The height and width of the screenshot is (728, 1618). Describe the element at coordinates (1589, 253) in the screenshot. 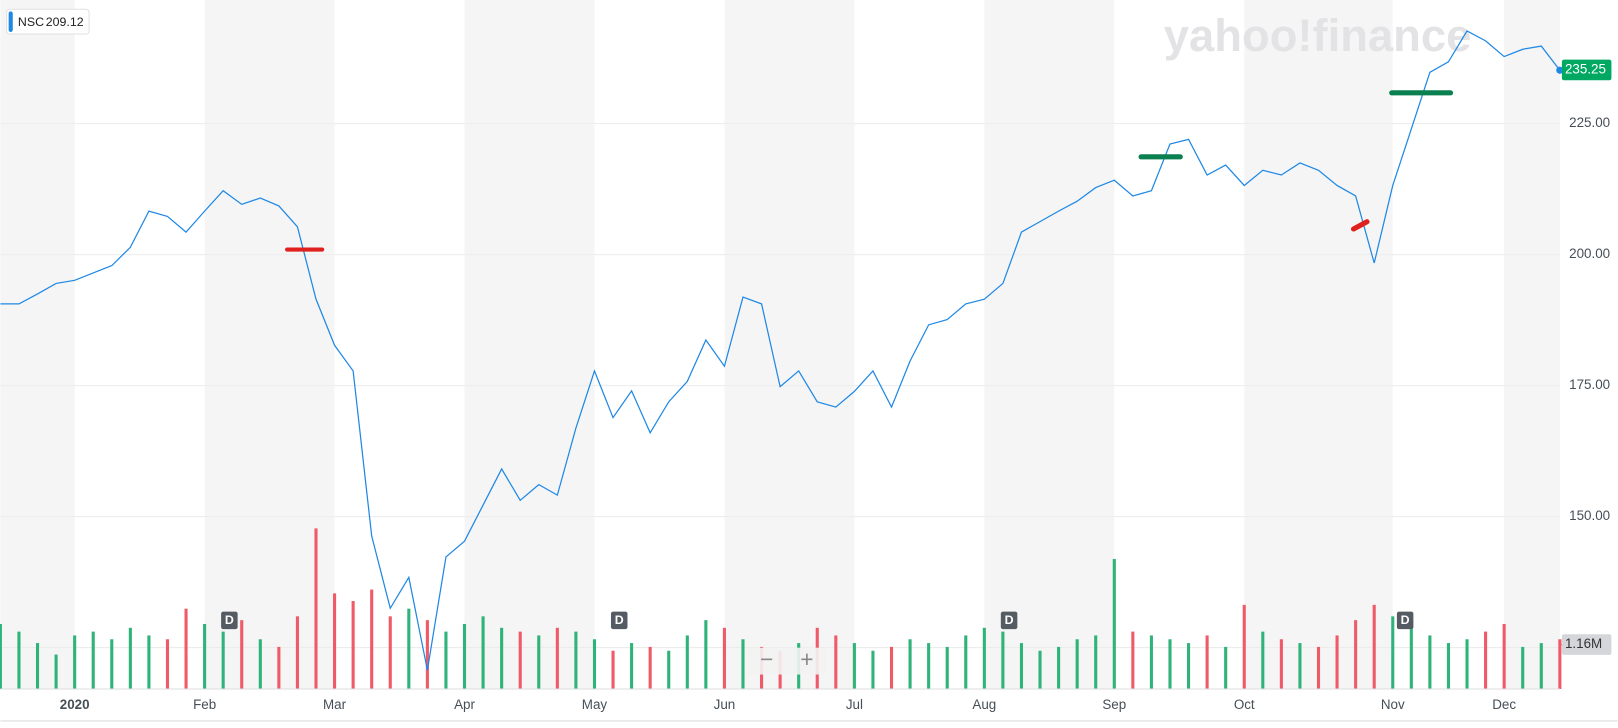

I see `y-tick-label: 200.00` at that location.